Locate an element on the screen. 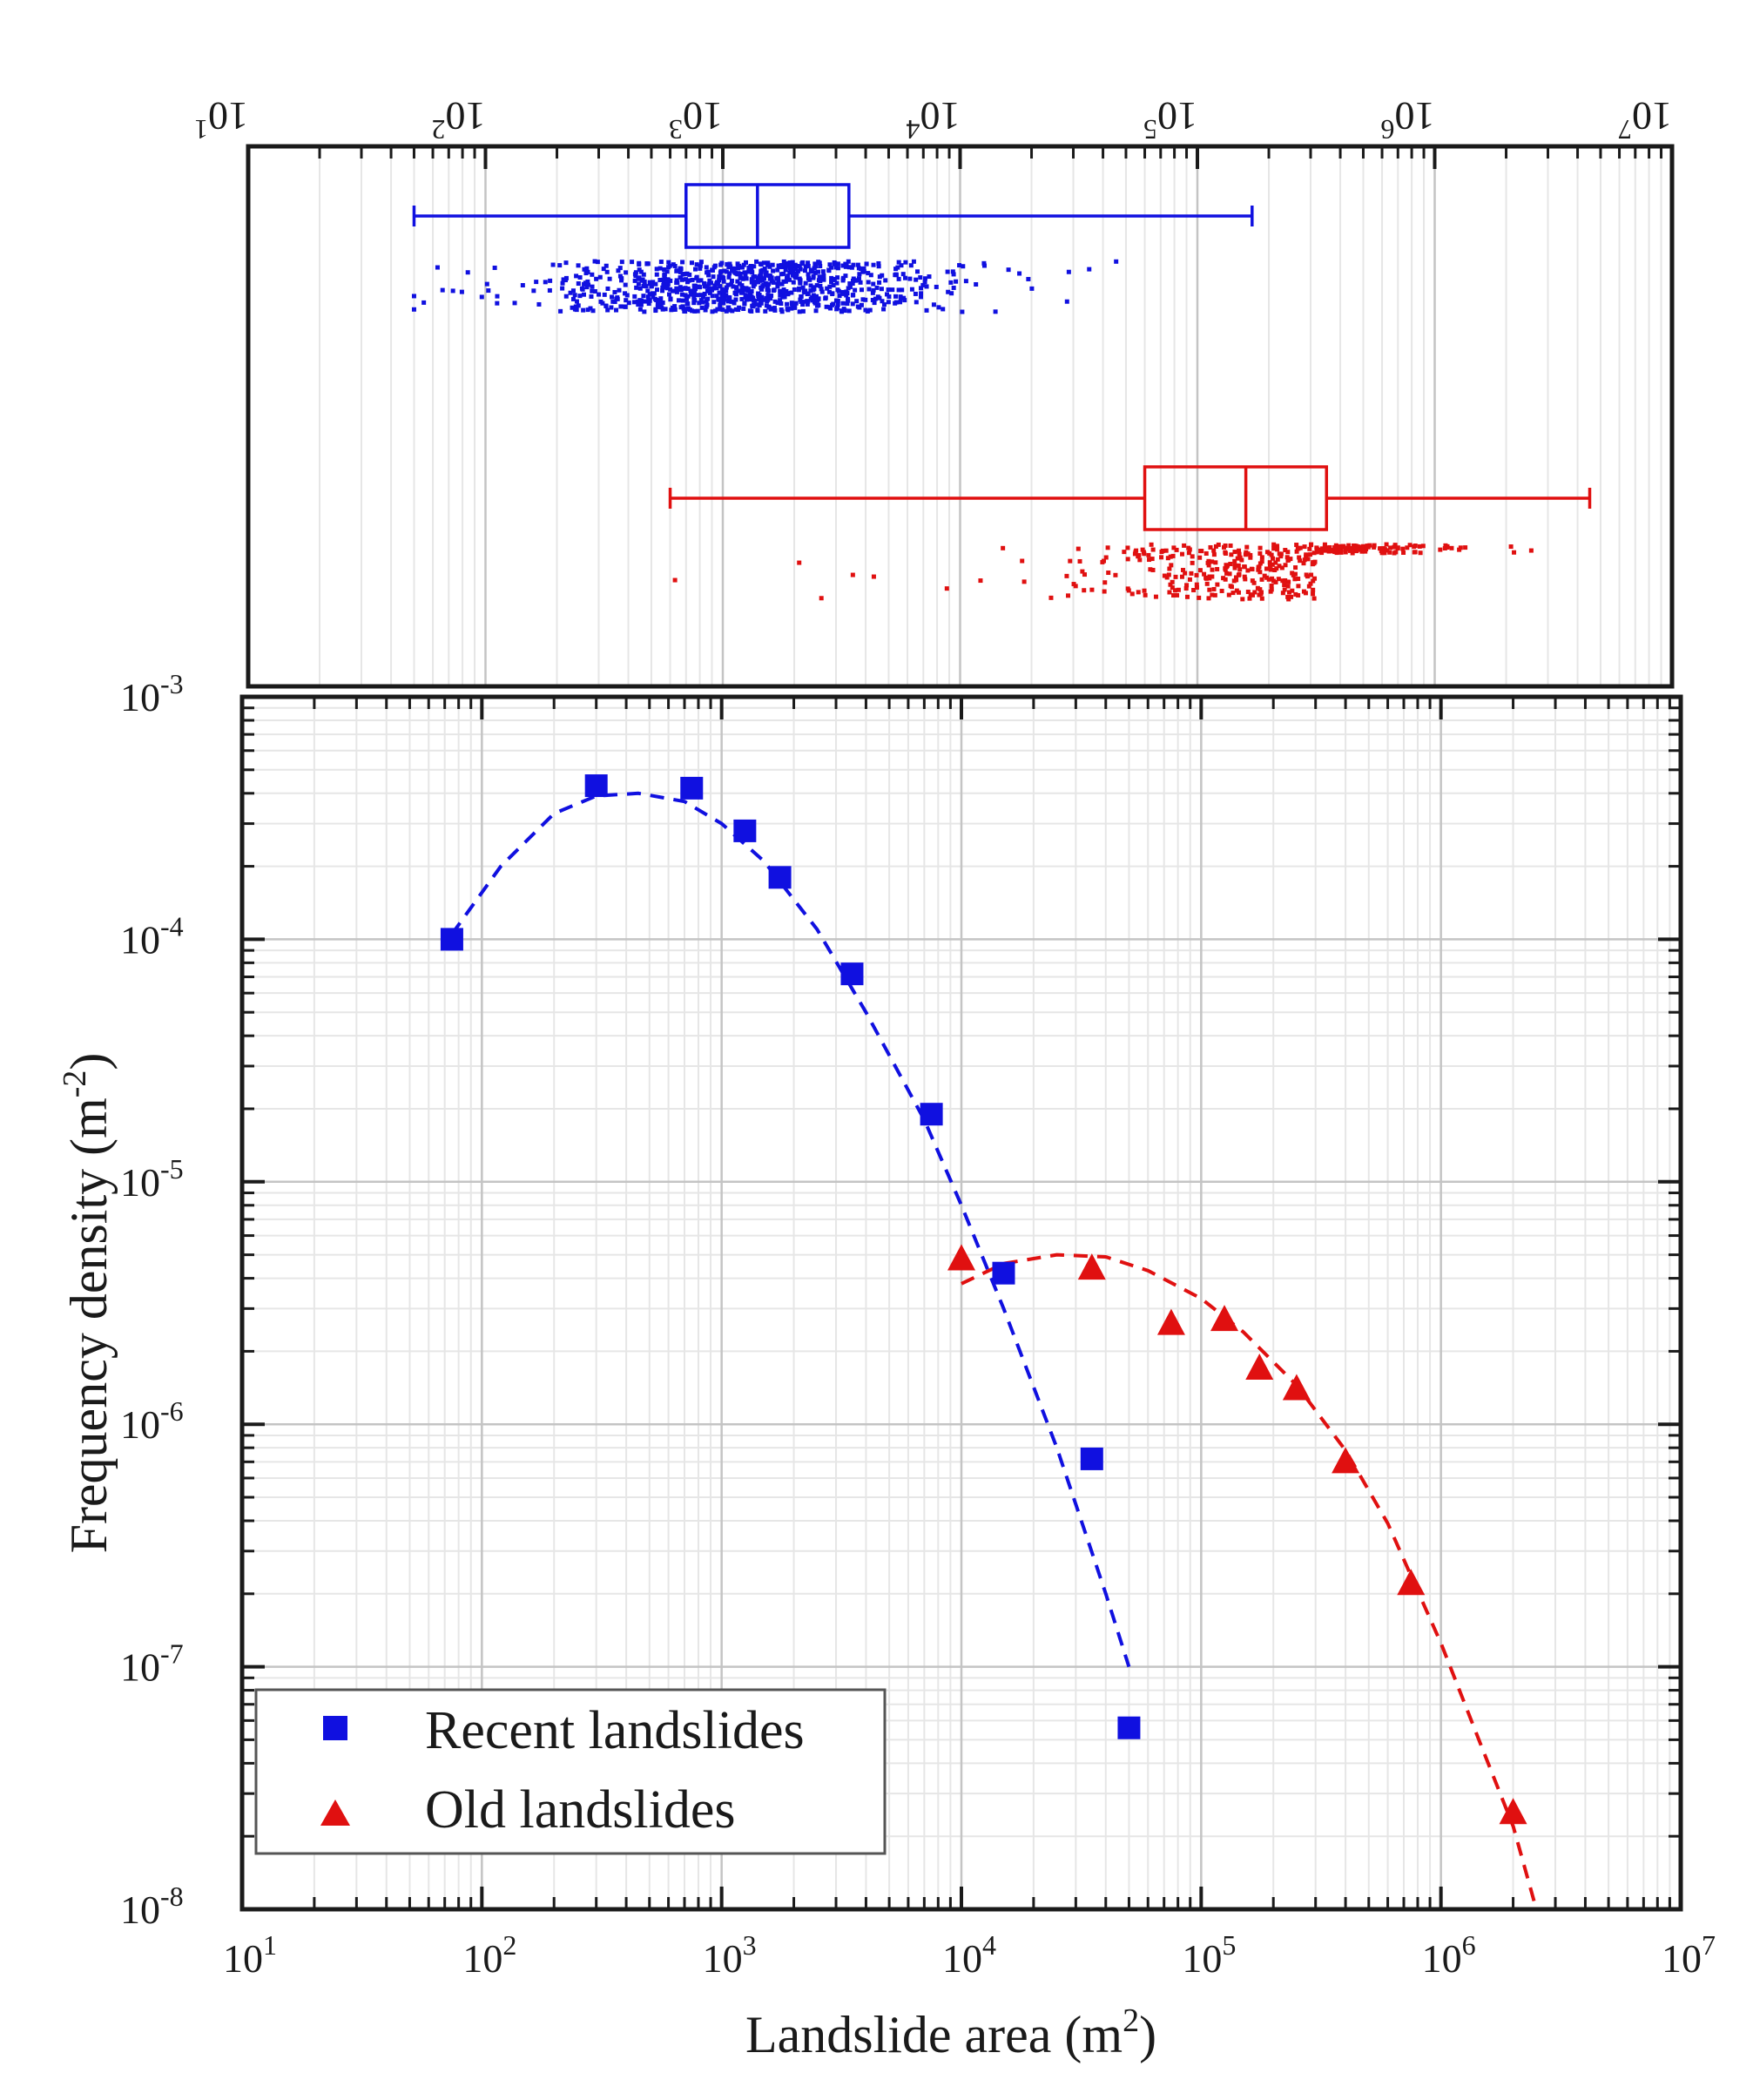  y-tick-label: 10-4 is located at coordinates (152, 936).